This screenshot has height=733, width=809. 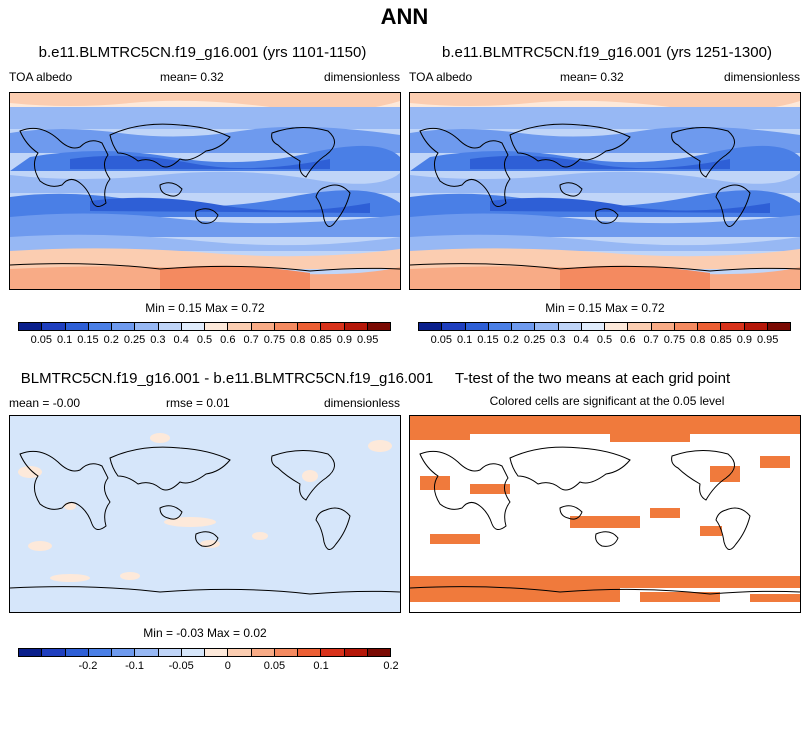 I want to click on albedo-colorbar-1-tick-label: 0.15, so click(x=88, y=340).